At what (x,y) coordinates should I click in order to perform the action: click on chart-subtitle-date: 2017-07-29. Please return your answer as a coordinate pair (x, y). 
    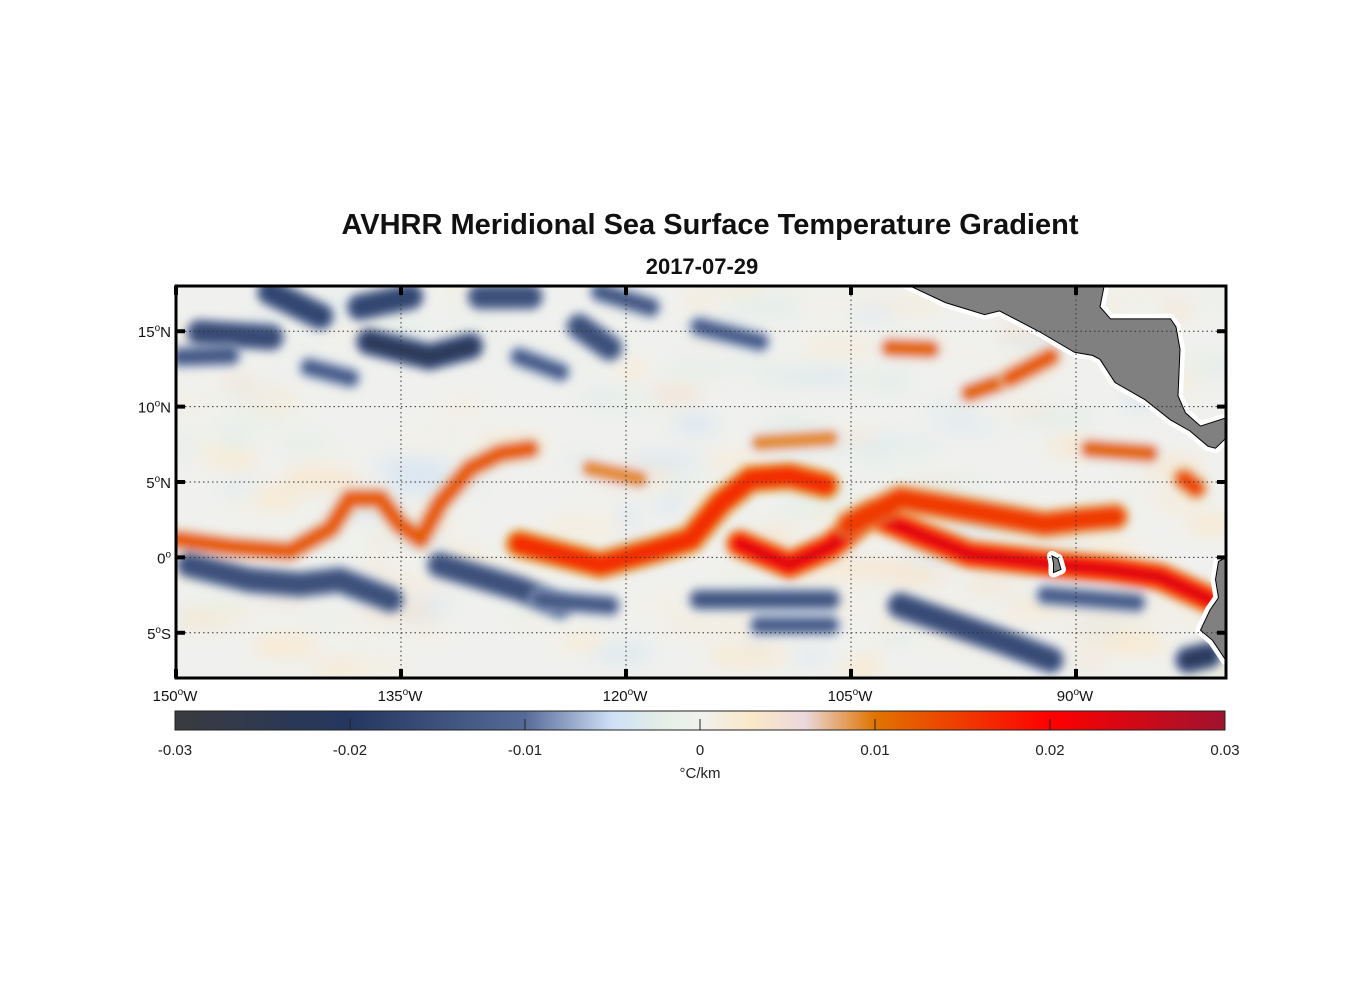
    Looking at the image, I should click on (702, 266).